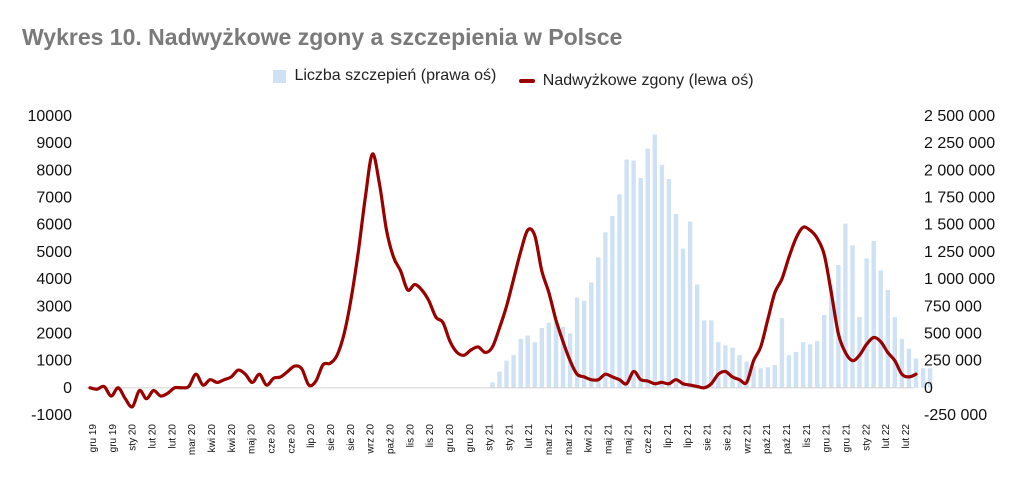  Describe the element at coordinates (526, 80) in the screenshot. I see `legend-swatch-line` at that location.